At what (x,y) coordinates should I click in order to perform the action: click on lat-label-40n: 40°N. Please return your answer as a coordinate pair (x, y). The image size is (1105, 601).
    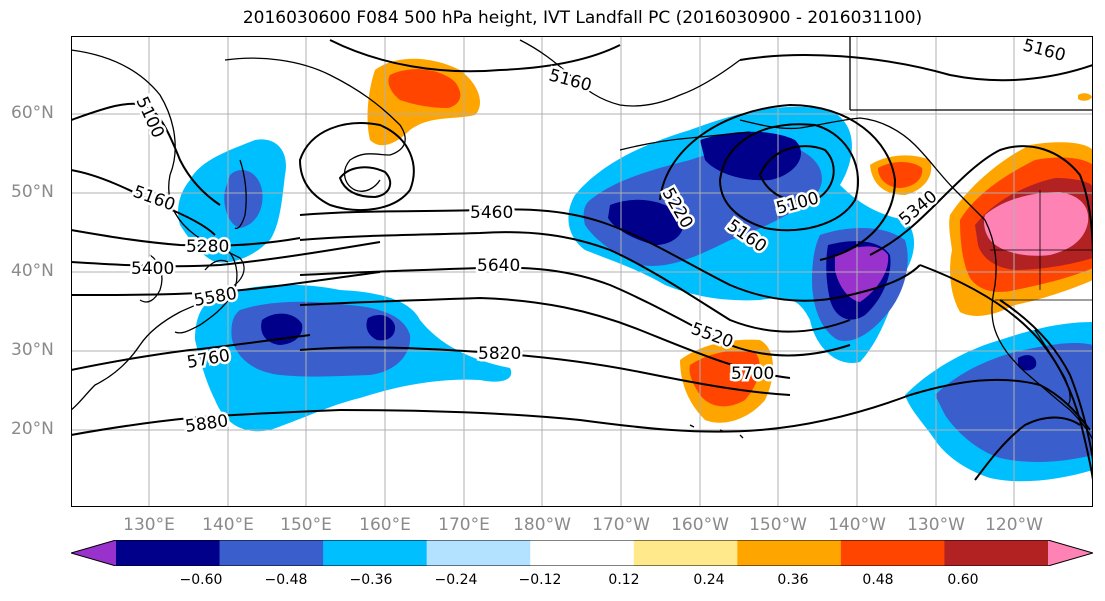
    Looking at the image, I should click on (32, 271).